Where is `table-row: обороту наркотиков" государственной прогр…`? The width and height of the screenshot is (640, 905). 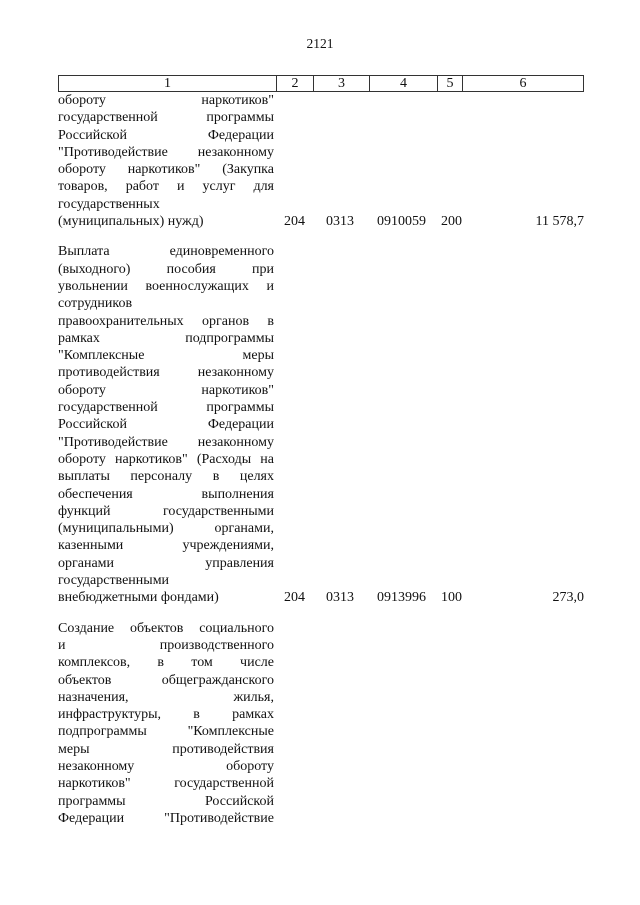 table-row: обороту наркотиков" государственной прогр… is located at coordinates (321, 161).